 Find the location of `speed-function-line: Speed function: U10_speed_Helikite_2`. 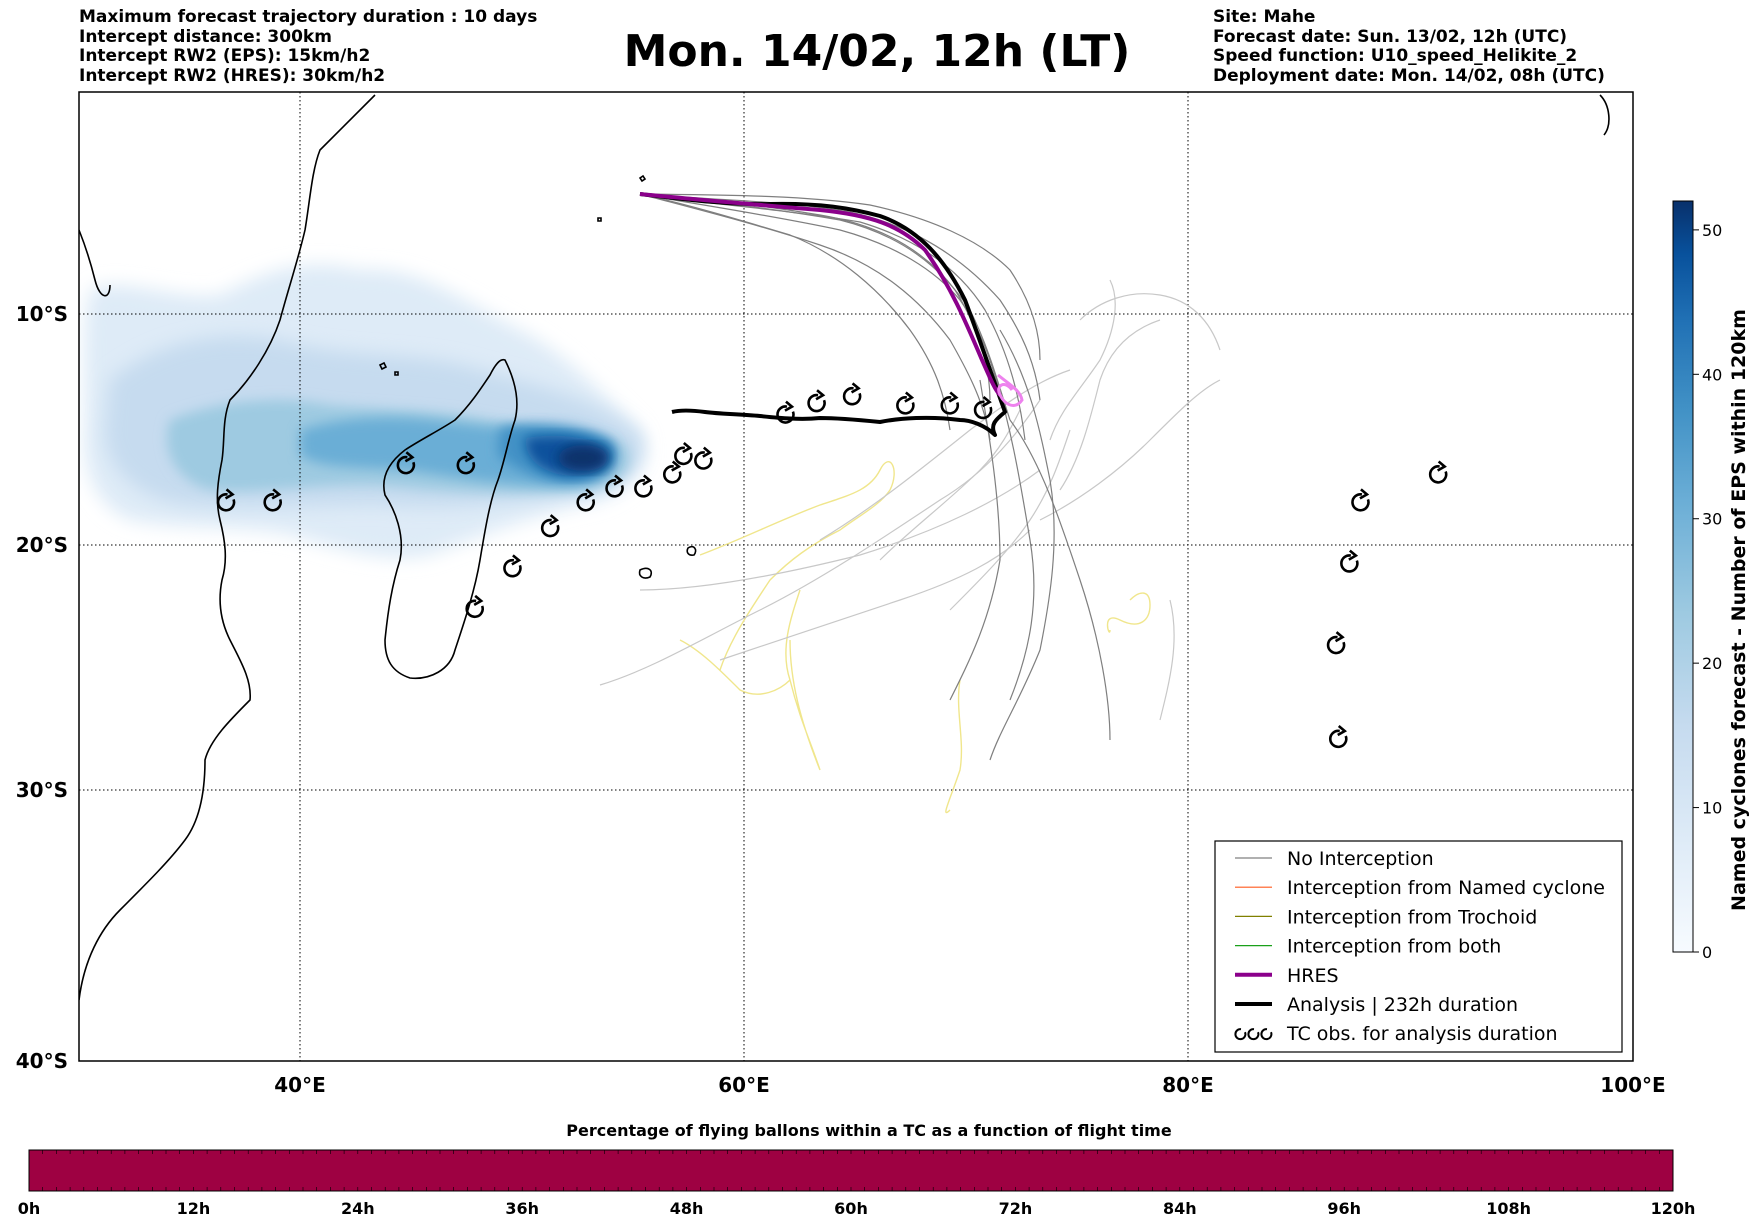

speed-function-line: Speed function: U10_speed_Helikite_2 is located at coordinates (1395, 56).